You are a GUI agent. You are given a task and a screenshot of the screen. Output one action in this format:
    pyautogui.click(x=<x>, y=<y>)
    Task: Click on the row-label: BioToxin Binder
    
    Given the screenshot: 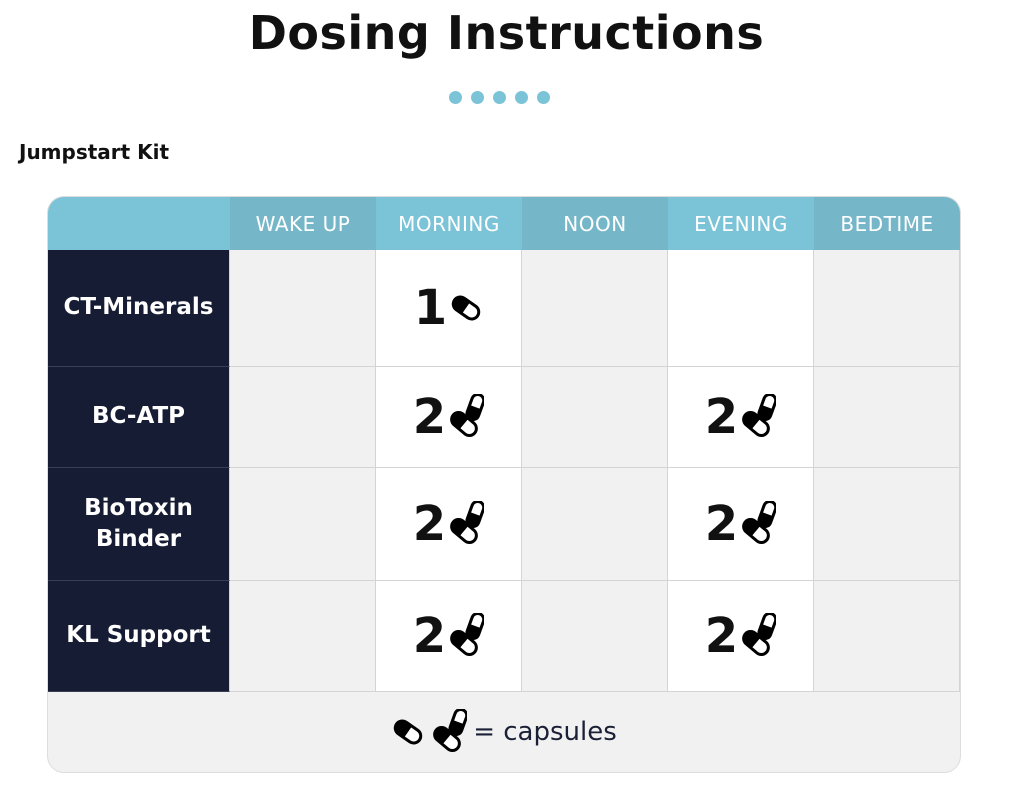 What is the action you would take?
    pyautogui.click(x=139, y=524)
    